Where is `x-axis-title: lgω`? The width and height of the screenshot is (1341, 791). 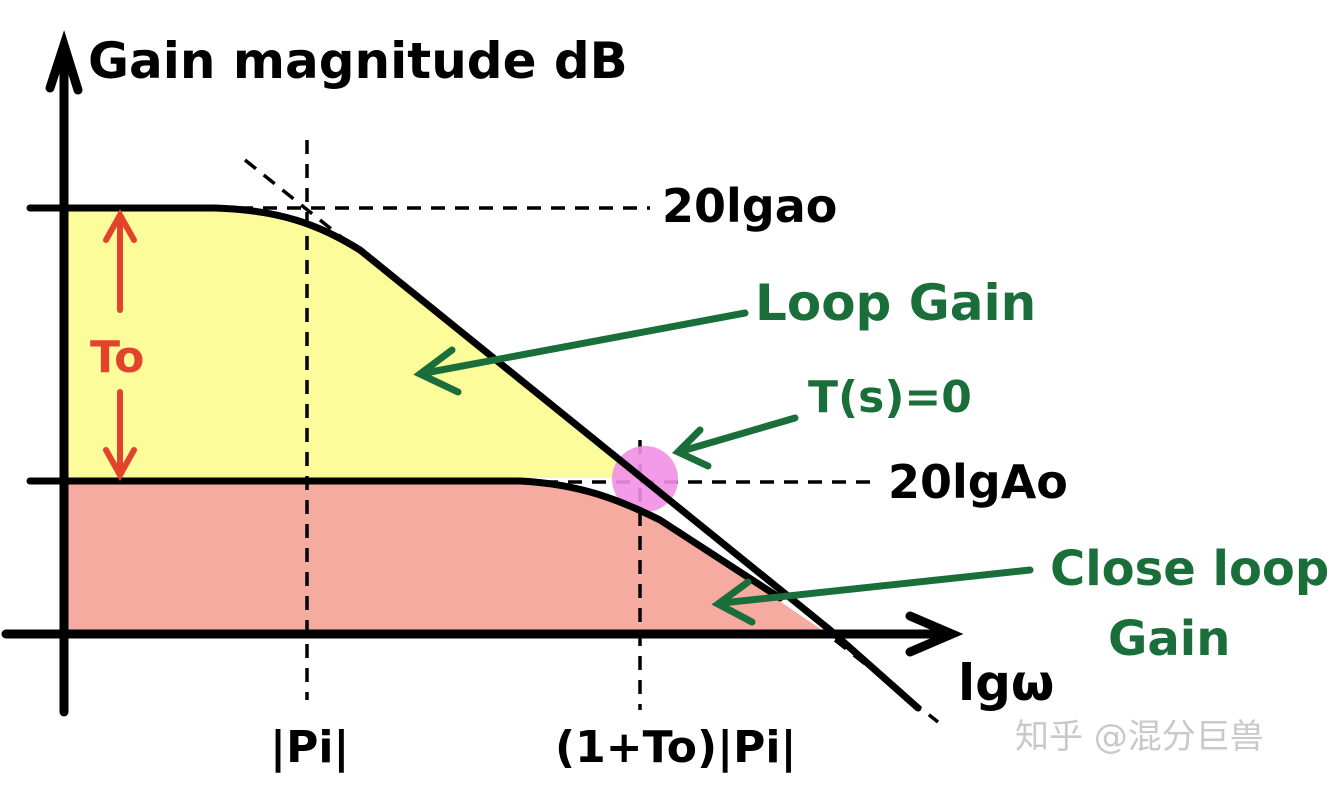 x-axis-title: lgω is located at coordinates (1006, 683).